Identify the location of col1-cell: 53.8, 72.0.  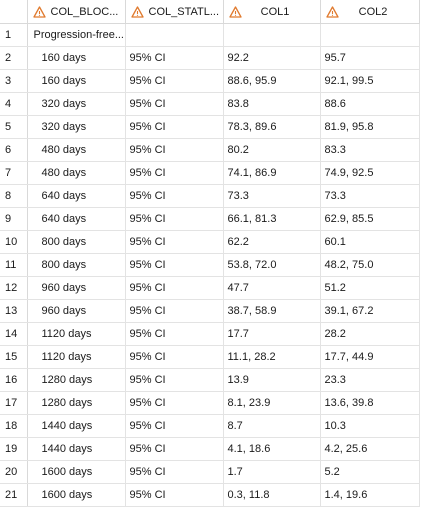
(272, 265).